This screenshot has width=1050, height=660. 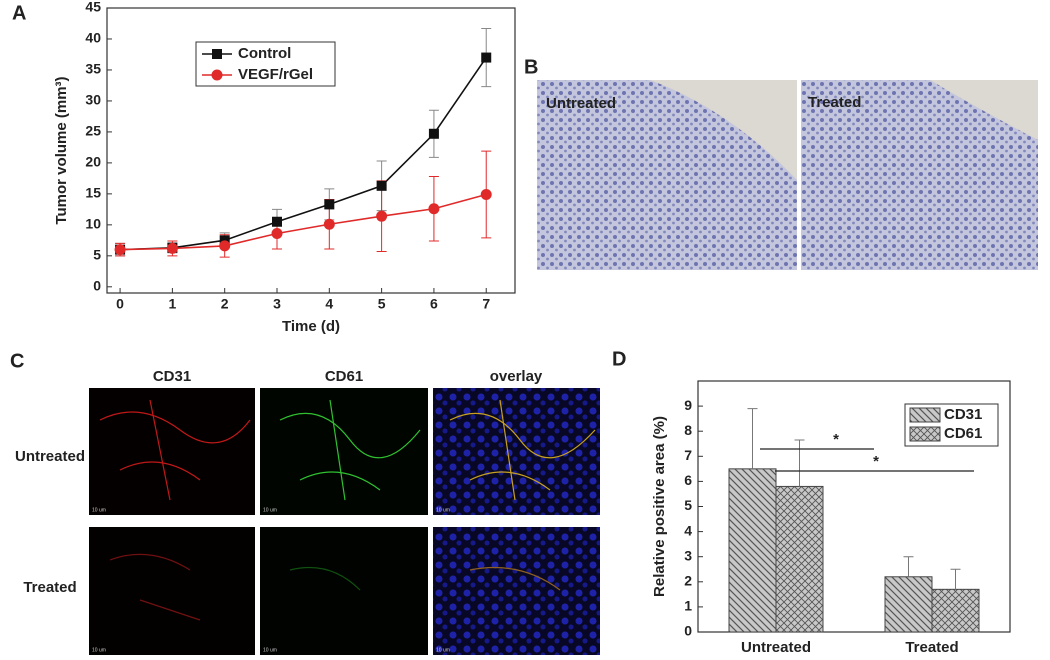 What do you see at coordinates (19, 13) in the screenshot?
I see `panel-label: A` at bounding box center [19, 13].